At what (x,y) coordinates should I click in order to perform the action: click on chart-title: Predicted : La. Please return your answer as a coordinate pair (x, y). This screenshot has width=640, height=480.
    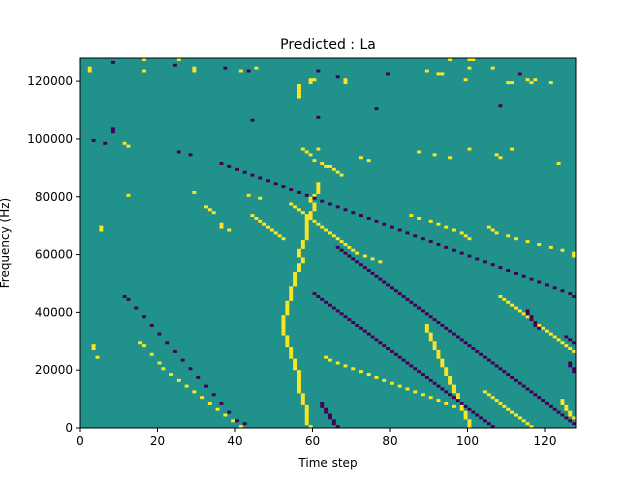
    Looking at the image, I should click on (328, 45).